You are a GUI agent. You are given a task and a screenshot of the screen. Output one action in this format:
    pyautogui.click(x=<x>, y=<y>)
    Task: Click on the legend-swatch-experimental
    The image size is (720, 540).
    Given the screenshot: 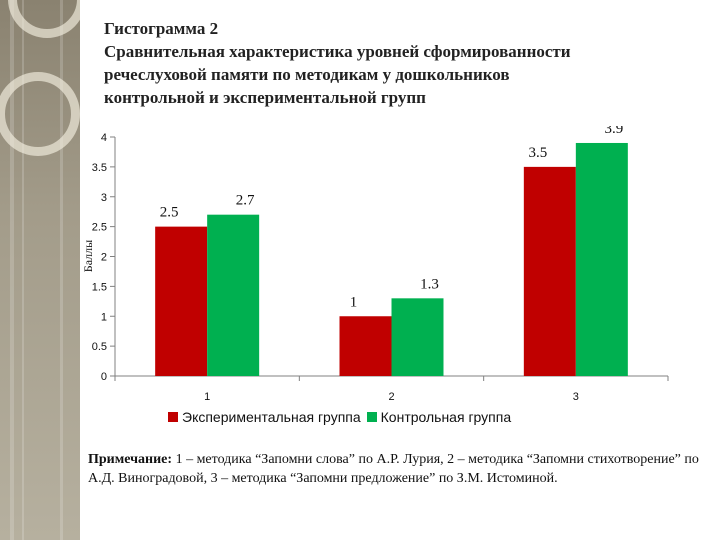 What is the action you would take?
    pyautogui.click(x=173, y=417)
    